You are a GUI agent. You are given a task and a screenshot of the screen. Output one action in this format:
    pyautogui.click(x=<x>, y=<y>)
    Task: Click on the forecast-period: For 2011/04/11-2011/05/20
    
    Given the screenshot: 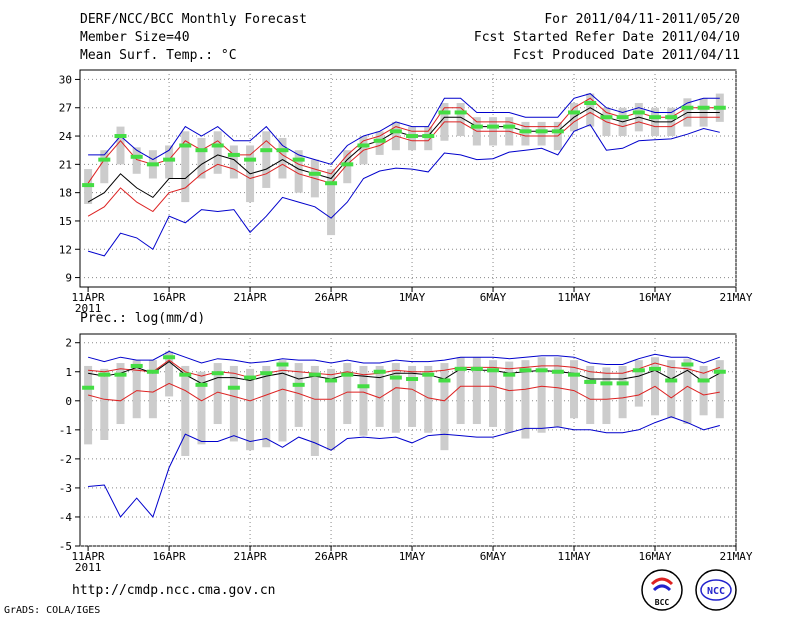 What is the action you would take?
    pyautogui.click(x=642, y=19)
    